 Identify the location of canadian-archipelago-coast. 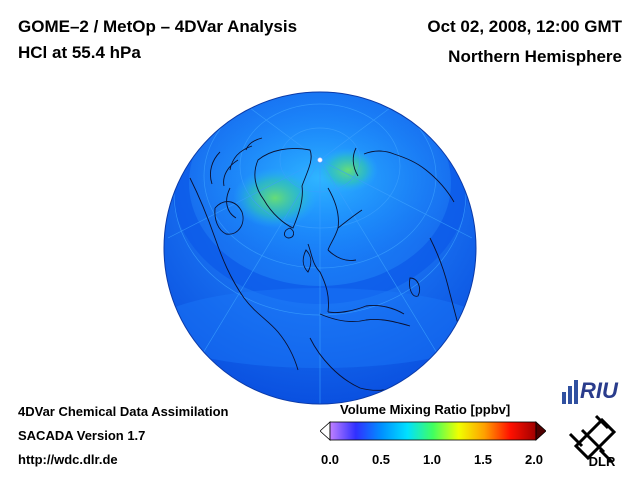
(236, 178).